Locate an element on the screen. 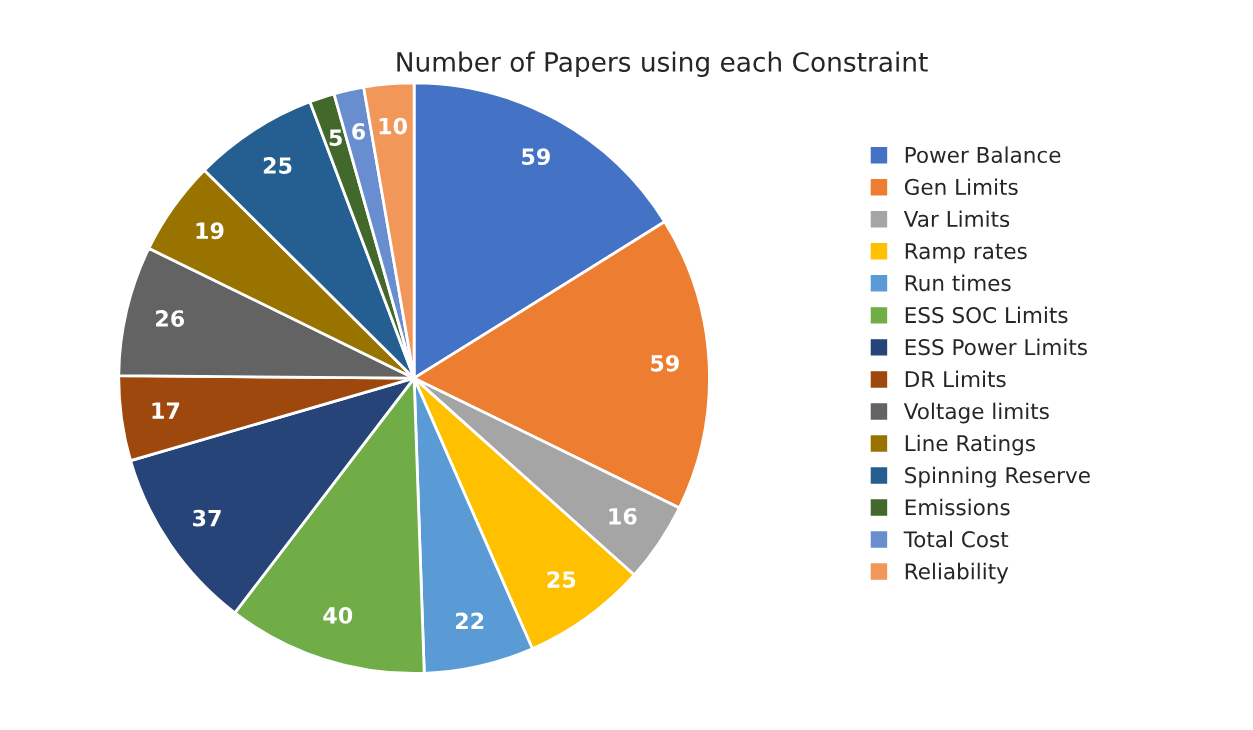  legend-label: Run times is located at coordinates (958, 283).